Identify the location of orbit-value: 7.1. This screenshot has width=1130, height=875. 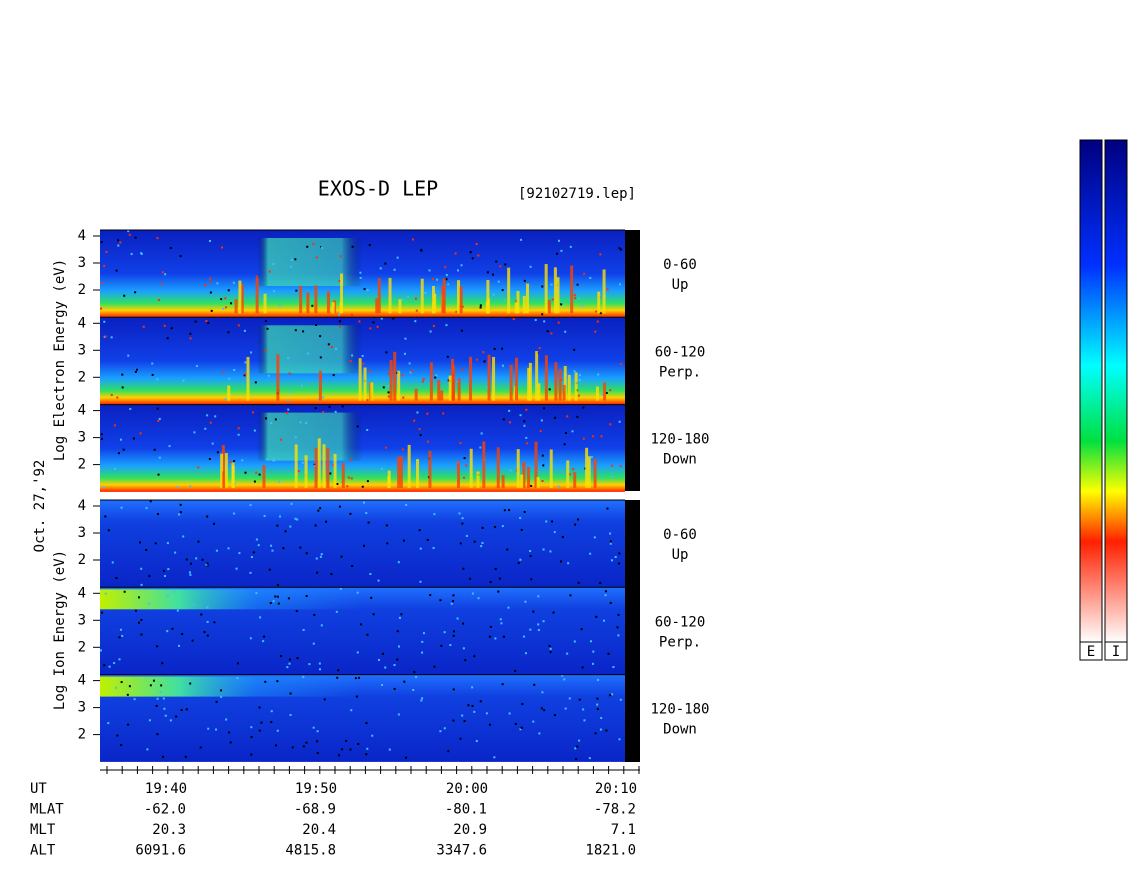
(623, 830).